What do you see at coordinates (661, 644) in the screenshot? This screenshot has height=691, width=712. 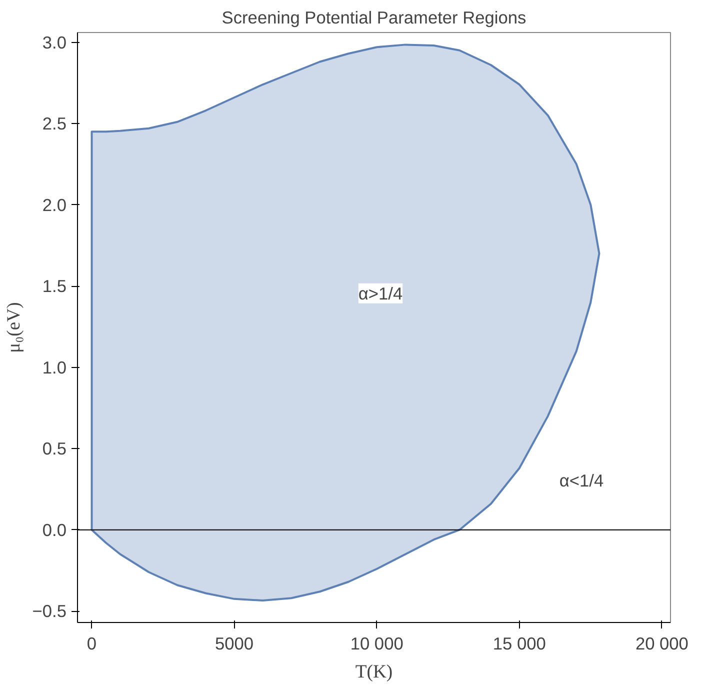 I see `x-tick-label: 20 000` at bounding box center [661, 644].